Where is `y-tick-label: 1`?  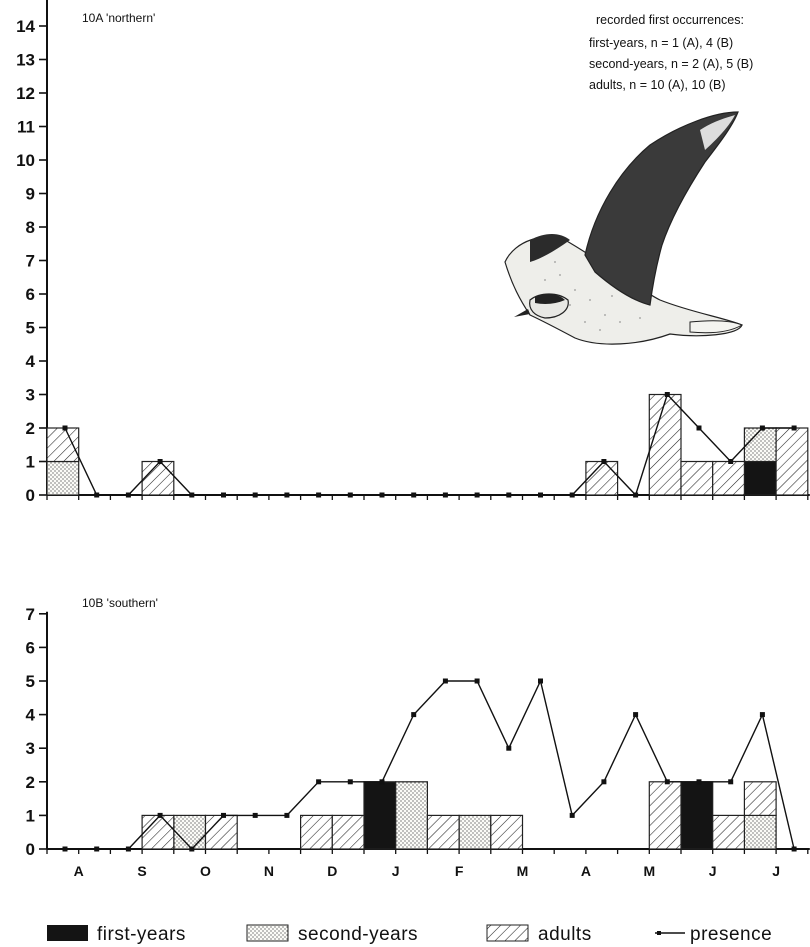
y-tick-label: 1 is located at coordinates (30, 462).